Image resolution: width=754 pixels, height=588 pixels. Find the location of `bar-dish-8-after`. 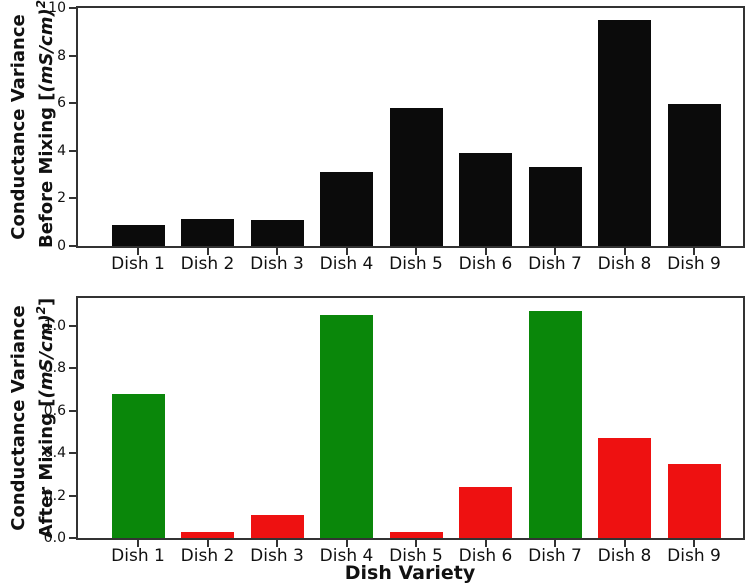

bar-dish-8-after is located at coordinates (624, 488).